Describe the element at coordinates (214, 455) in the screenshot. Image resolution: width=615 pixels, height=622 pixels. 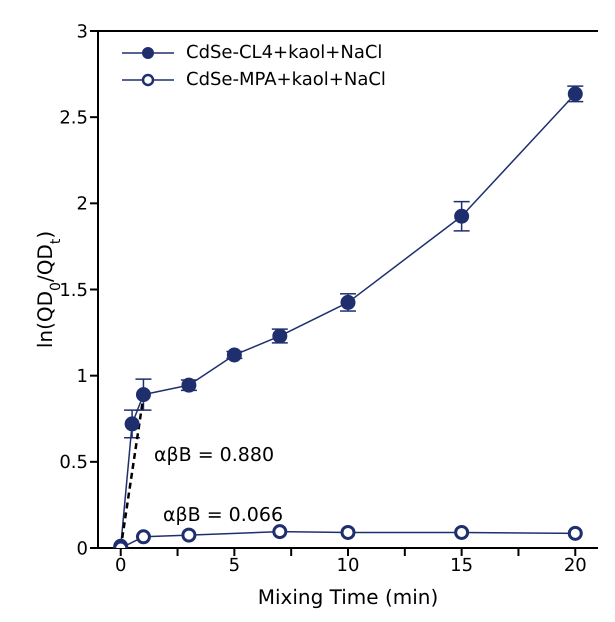
I see `annotation: αβB = 0.880` at that location.